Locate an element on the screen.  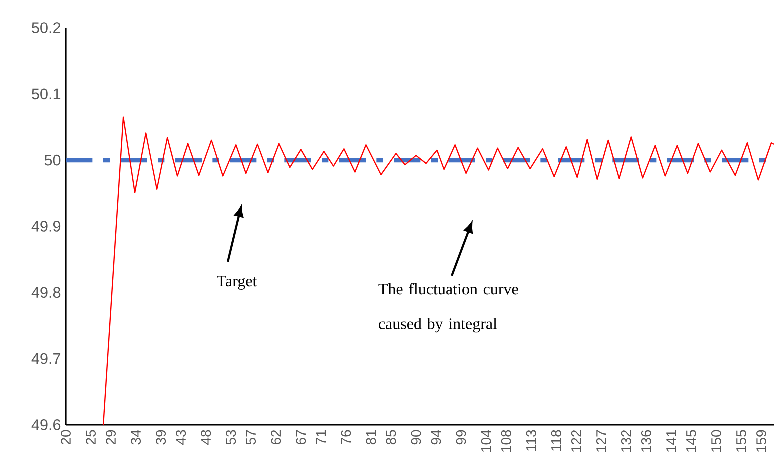
y-tick-label: 50.2 is located at coordinates (46, 28).